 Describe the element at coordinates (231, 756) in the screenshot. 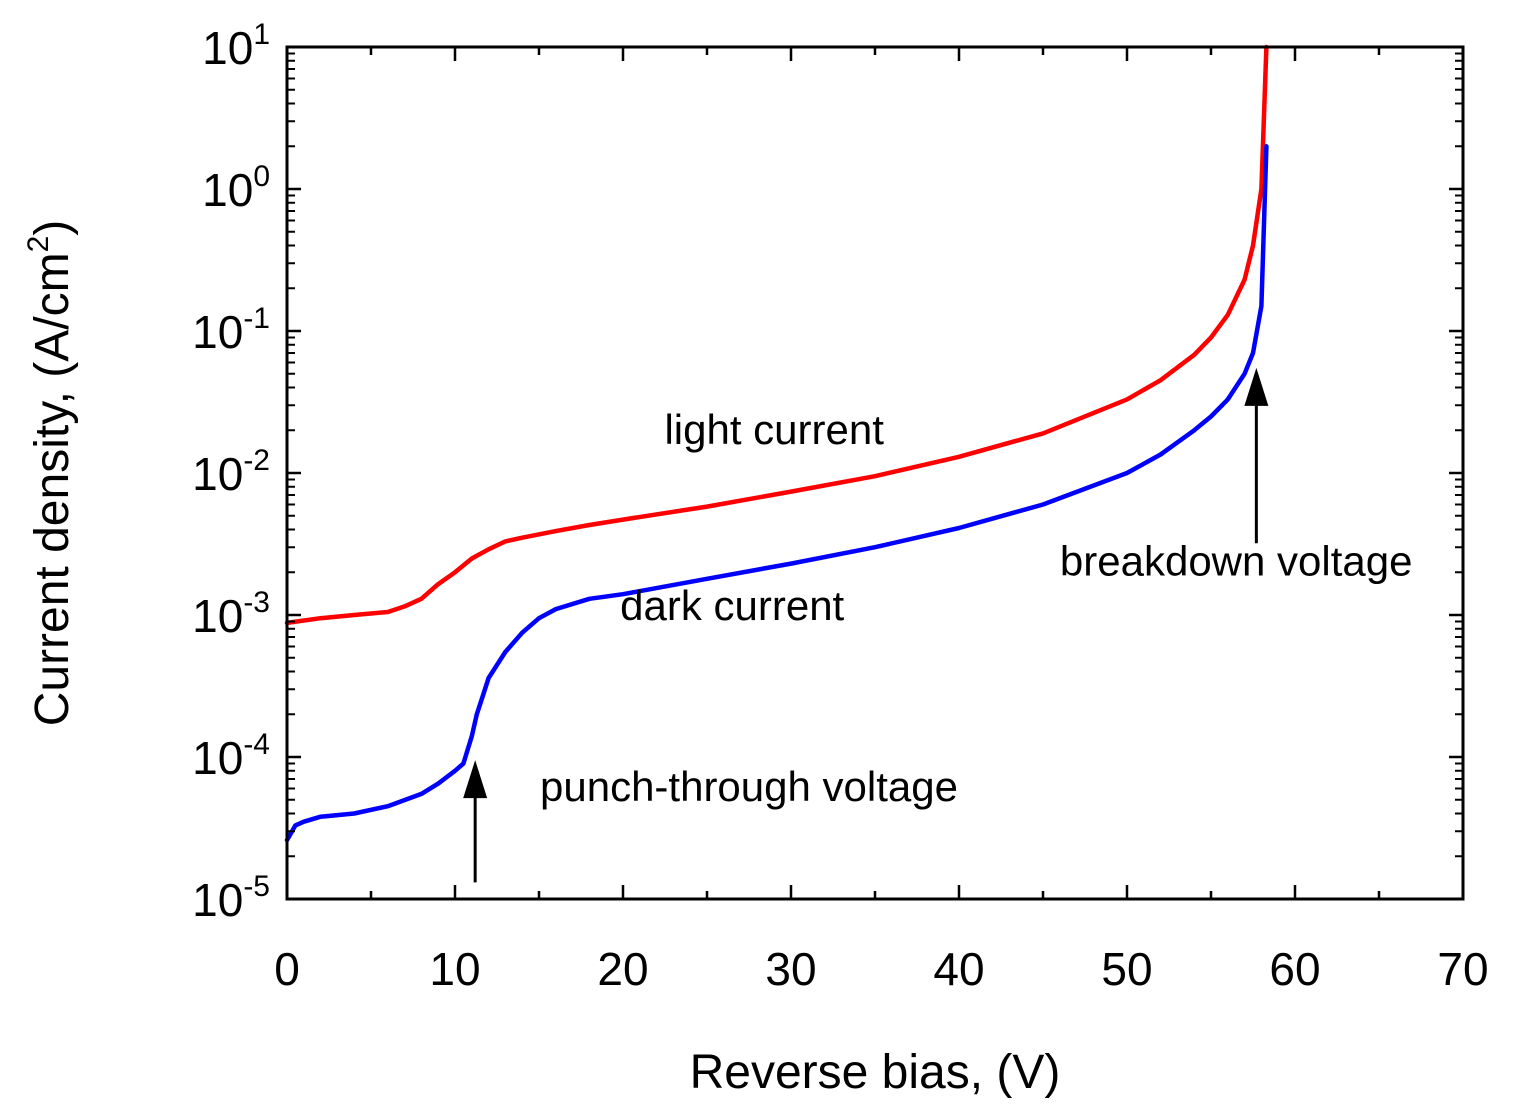

I see `y-tick-label: 10⁻⁴` at that location.